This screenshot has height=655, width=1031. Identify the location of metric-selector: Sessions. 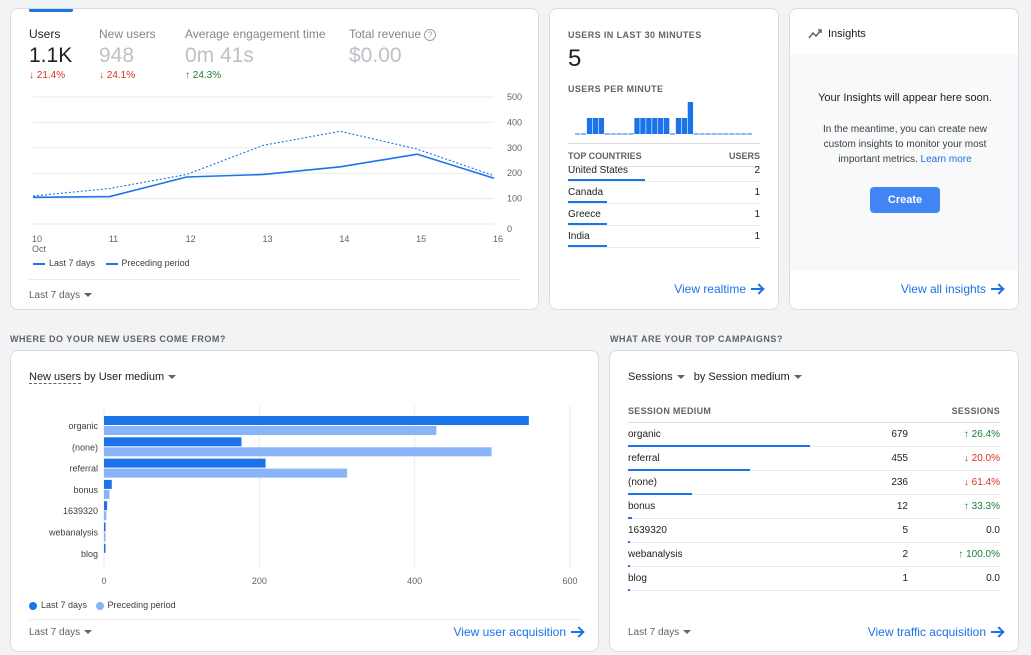
(656, 377).